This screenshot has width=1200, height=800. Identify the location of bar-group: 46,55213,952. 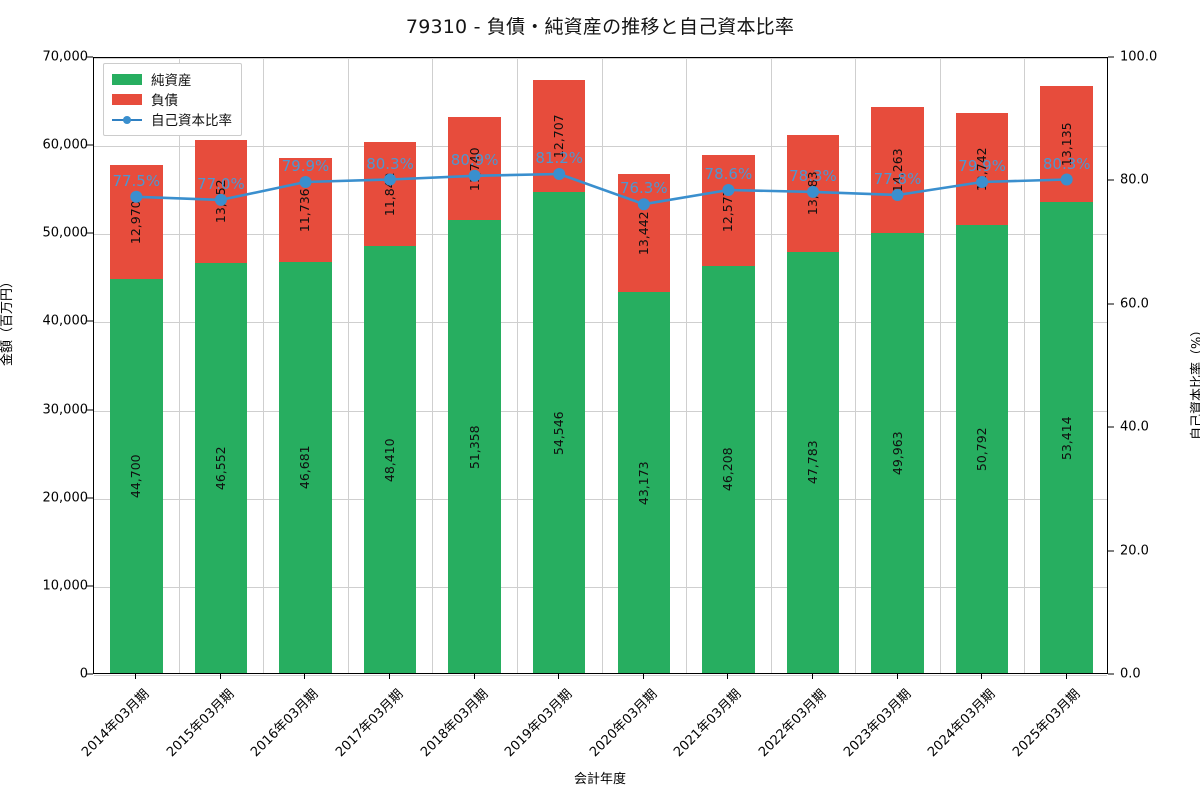
(221, 406).